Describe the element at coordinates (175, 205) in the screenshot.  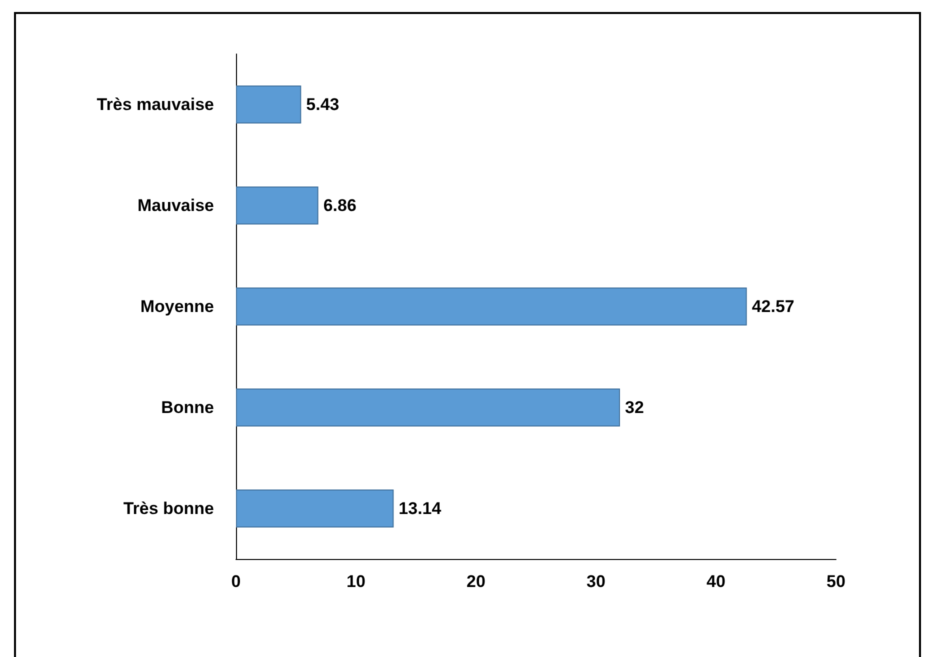
I see `y-tick-label: Mauvaise` at that location.